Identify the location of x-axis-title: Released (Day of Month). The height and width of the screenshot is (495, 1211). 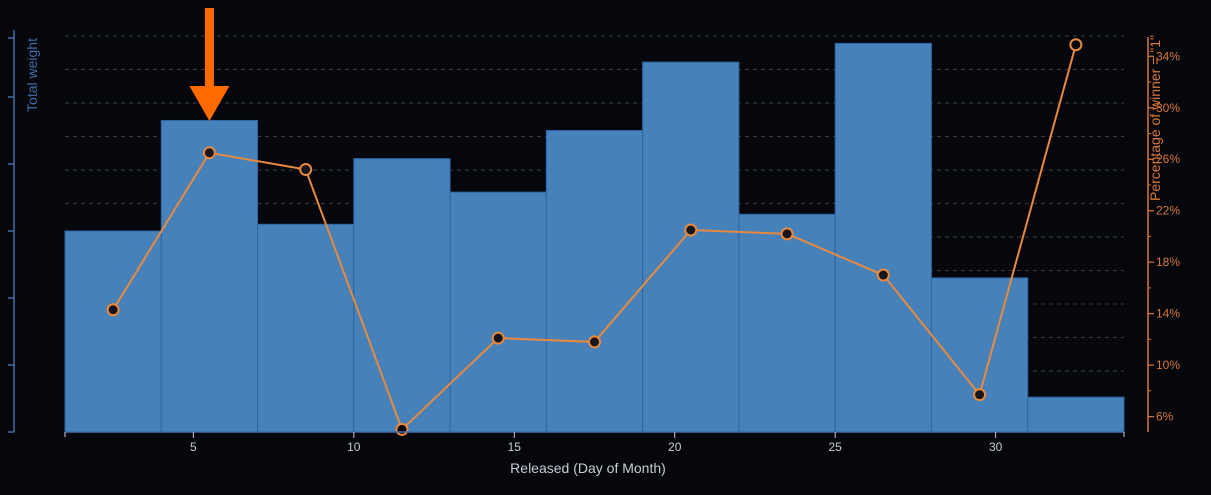
(588, 468).